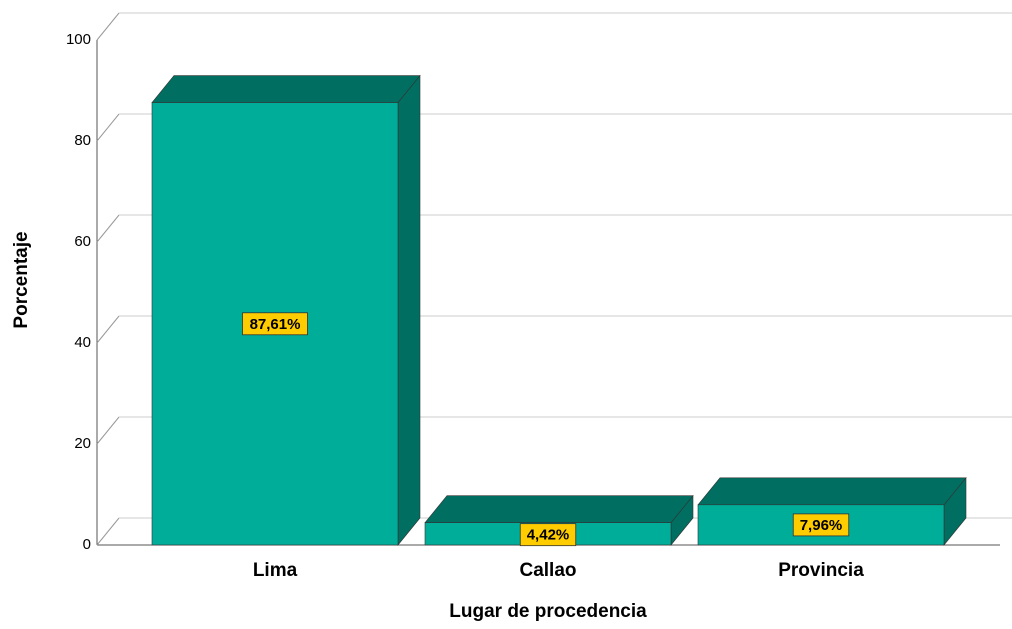 This screenshot has height=629, width=1012. Describe the element at coordinates (548, 611) in the screenshot. I see `x-axis-label: Lugar de procedencia` at that location.